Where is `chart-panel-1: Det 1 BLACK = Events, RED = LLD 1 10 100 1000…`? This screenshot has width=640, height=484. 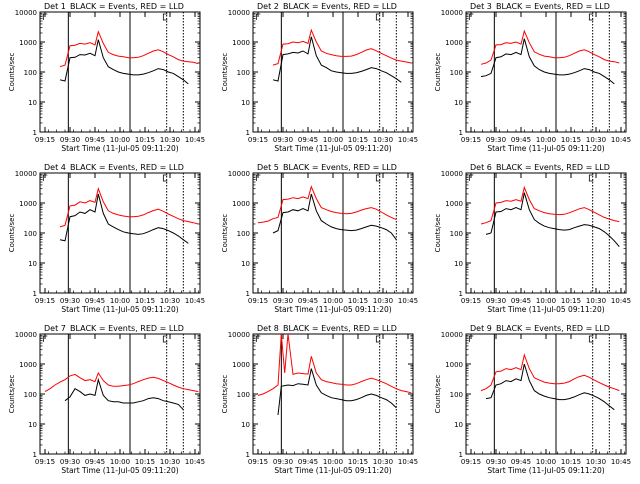
chart-panel-1: Det 1 BLACK = Events, RED = LLD 1 10 100 1000… is located at coordinates (106, 77).